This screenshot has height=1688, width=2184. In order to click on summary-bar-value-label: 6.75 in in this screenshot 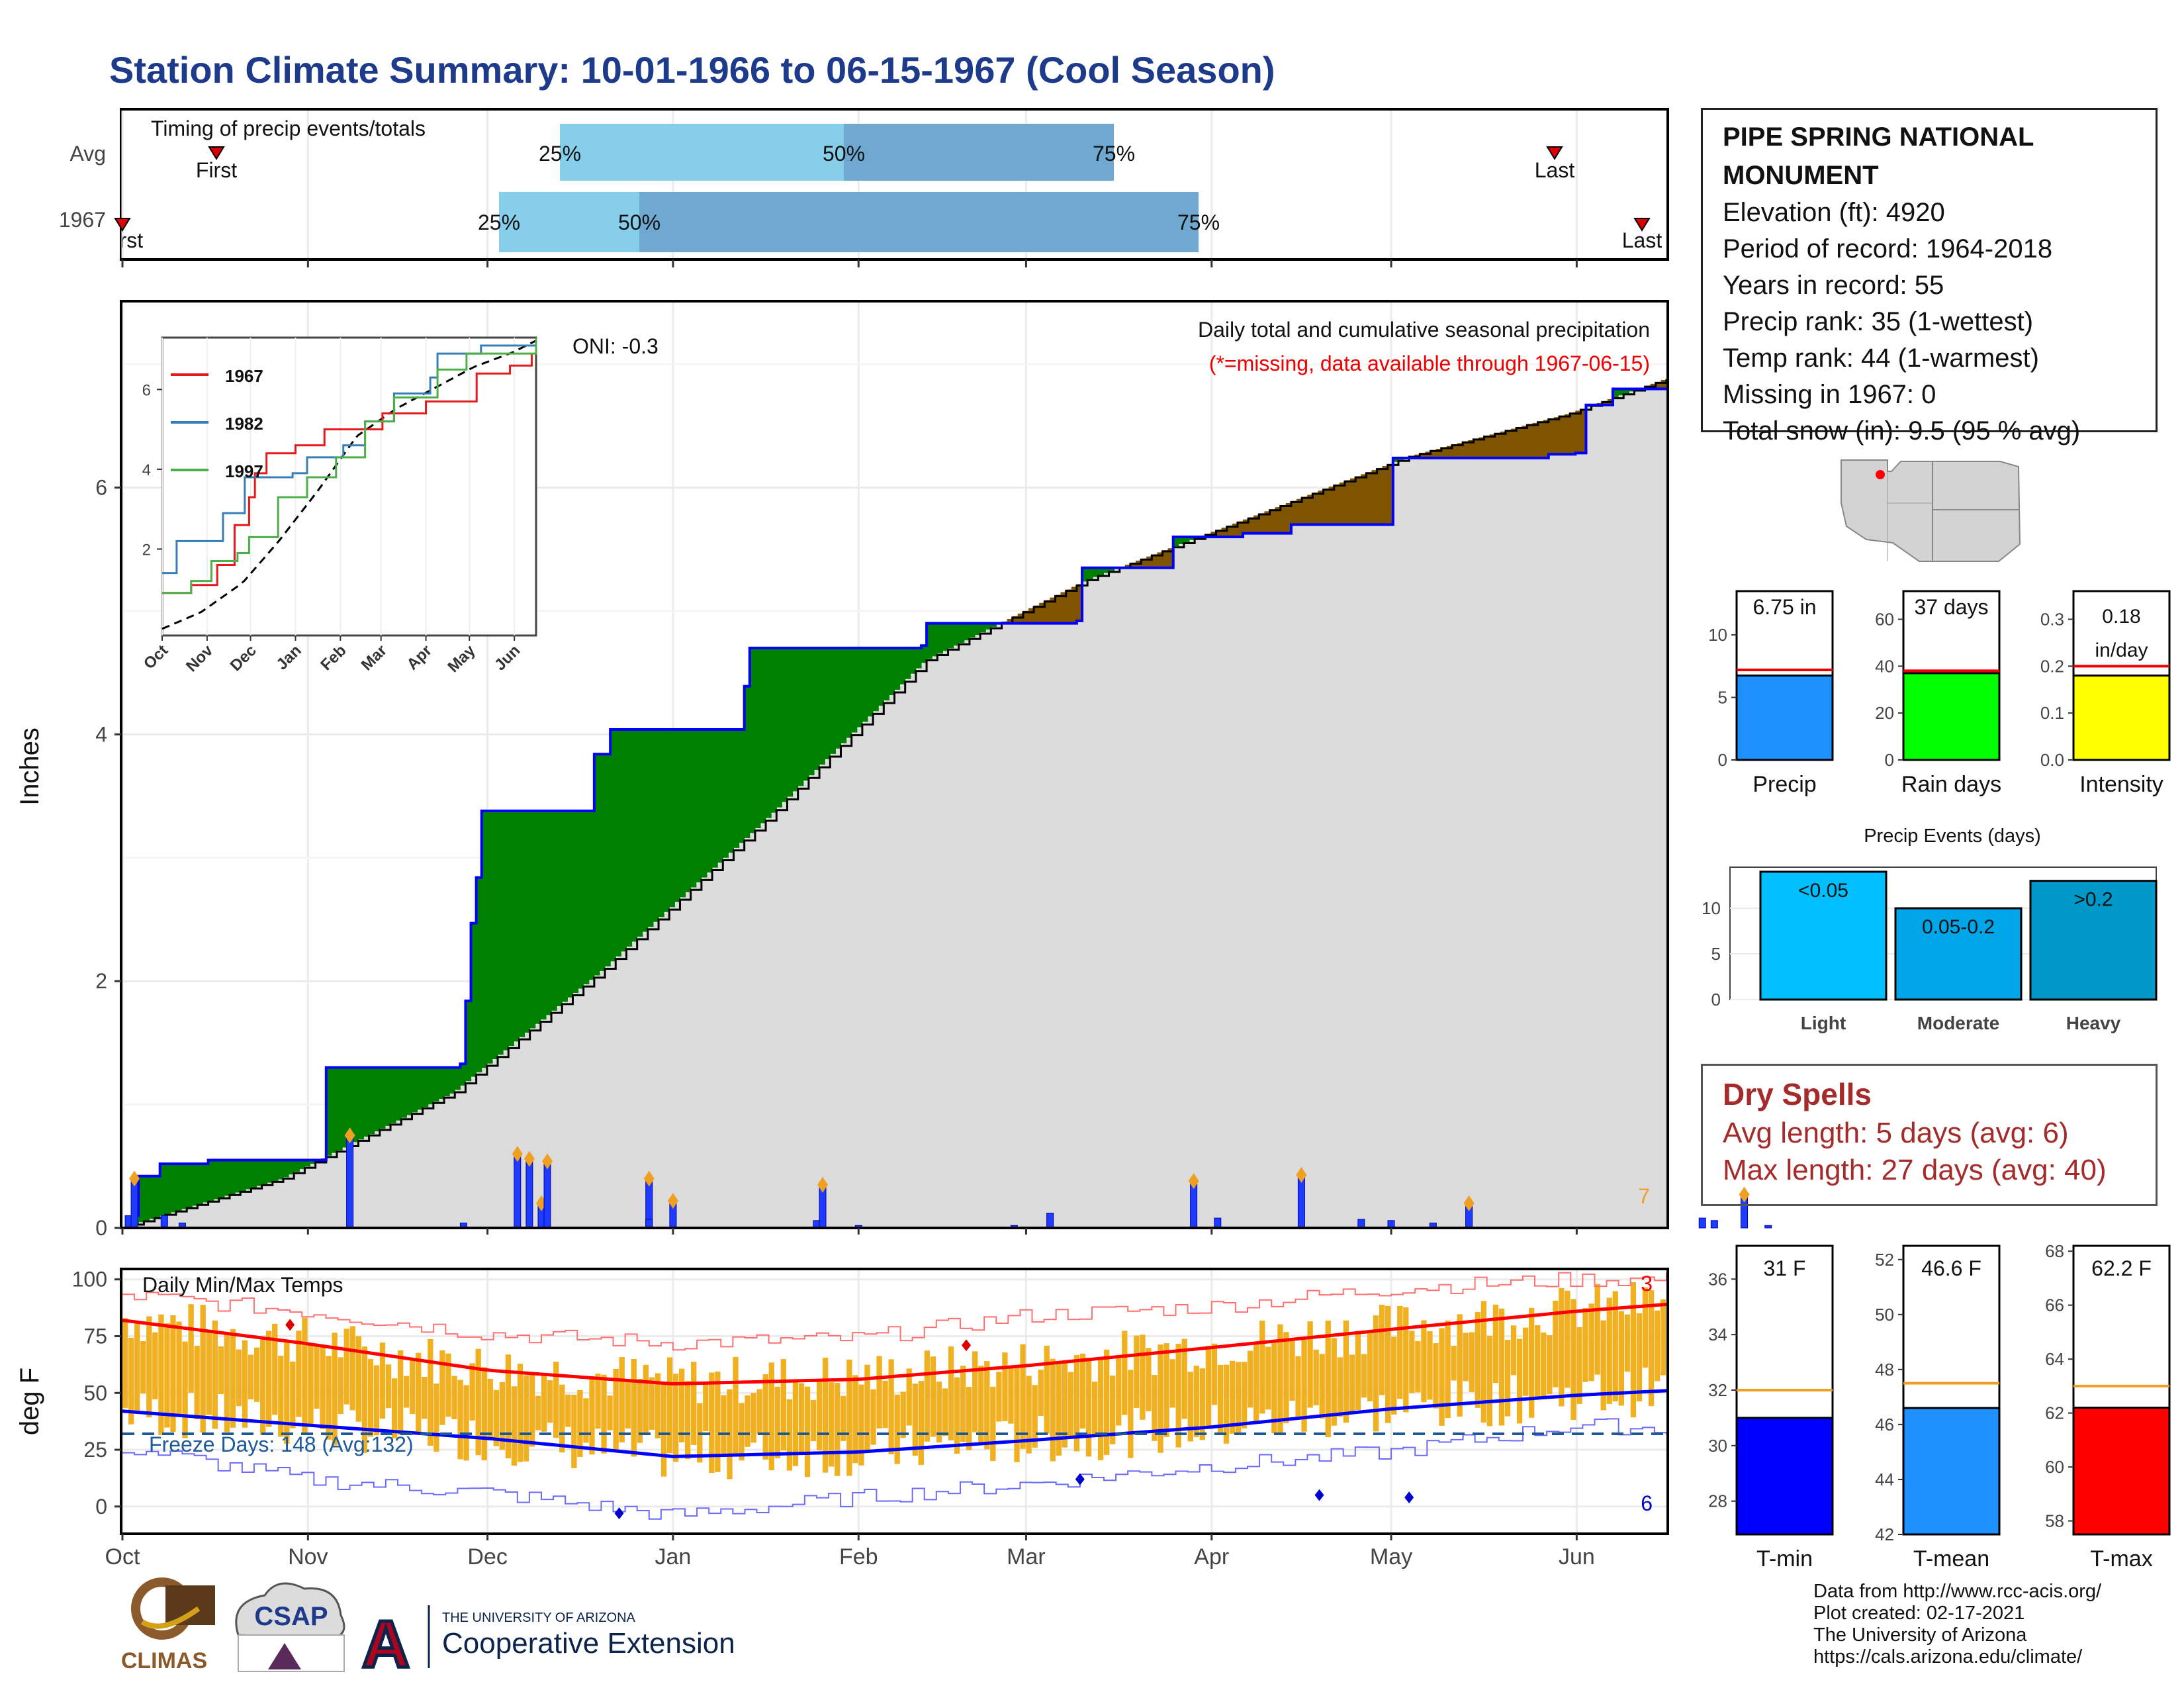, I will do `click(1784, 607)`.